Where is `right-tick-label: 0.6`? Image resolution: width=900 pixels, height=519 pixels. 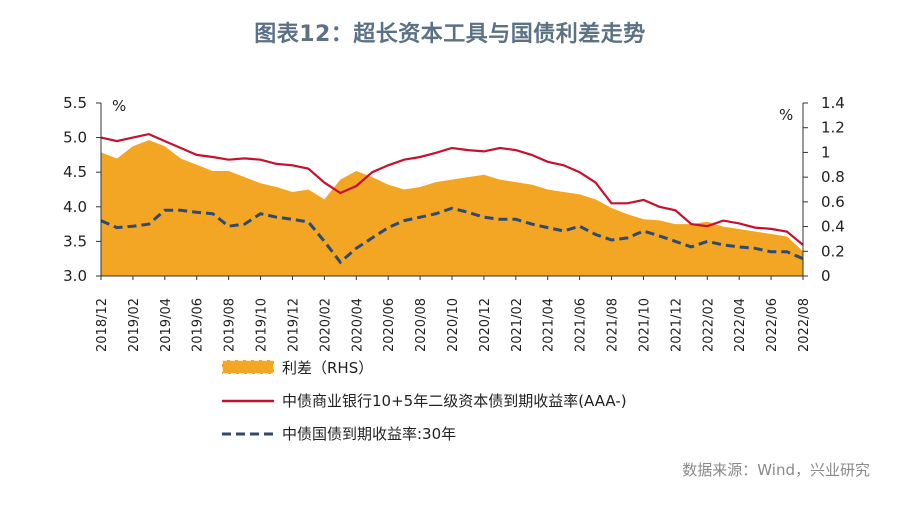
right-tick-label: 0.6 is located at coordinates (833, 202).